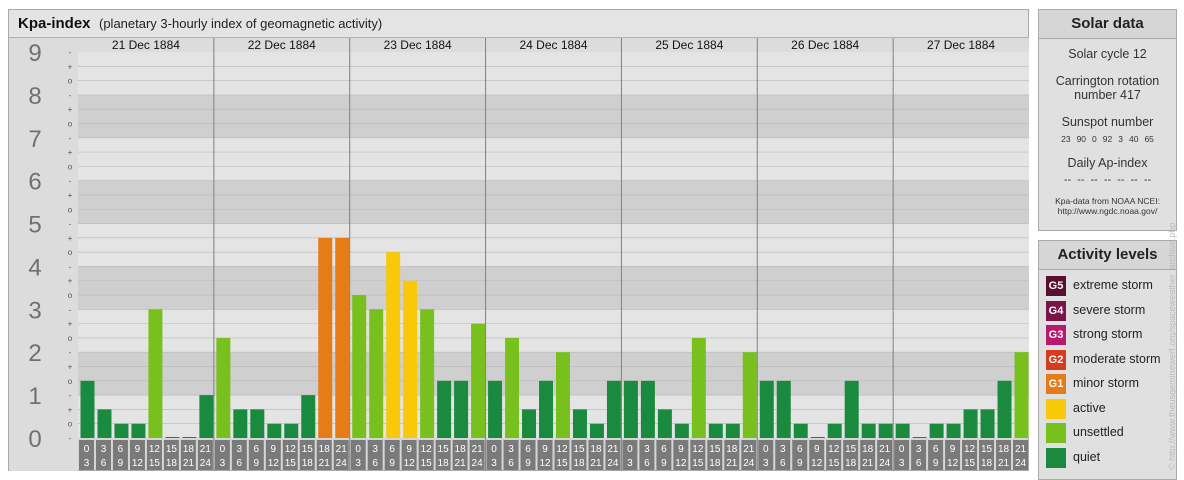  Describe the element at coordinates (1056, 384) in the screenshot. I see `level-swatch: G1` at that location.